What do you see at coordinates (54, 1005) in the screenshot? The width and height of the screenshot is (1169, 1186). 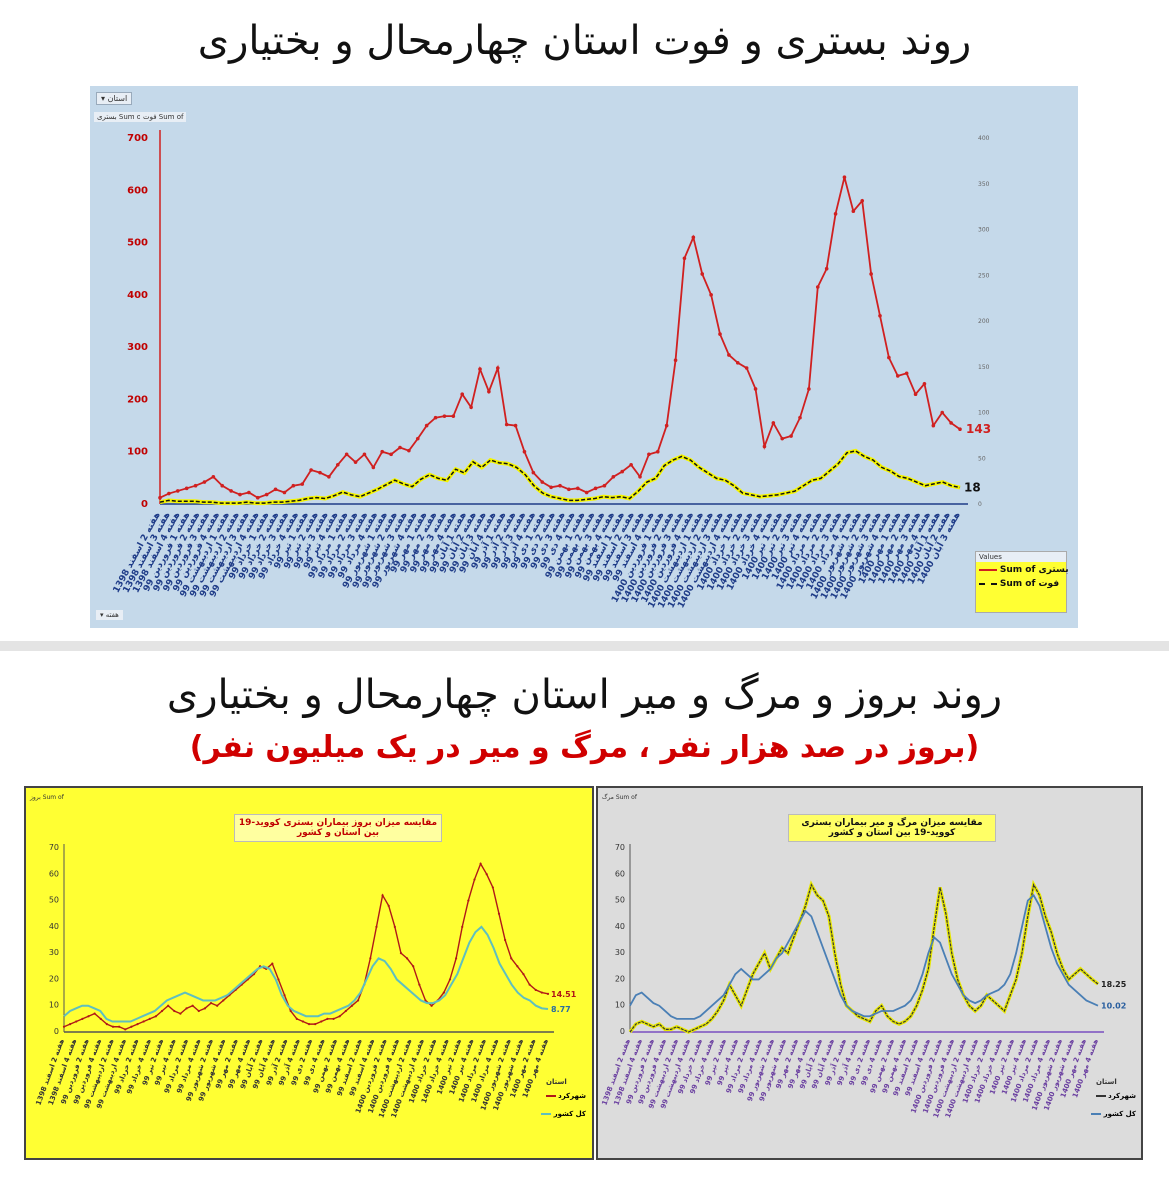 I see `y-tick-label: 10` at bounding box center [54, 1005].